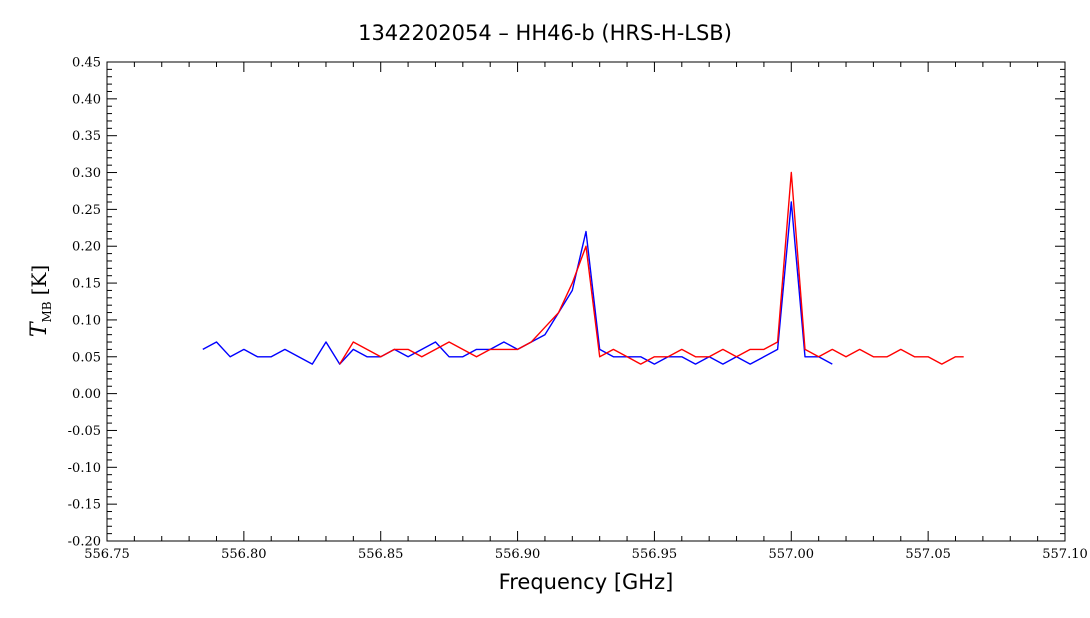 The image size is (1090, 618). Describe the element at coordinates (39, 280) in the screenshot. I see `y-axis-label-unit: [K]` at that location.